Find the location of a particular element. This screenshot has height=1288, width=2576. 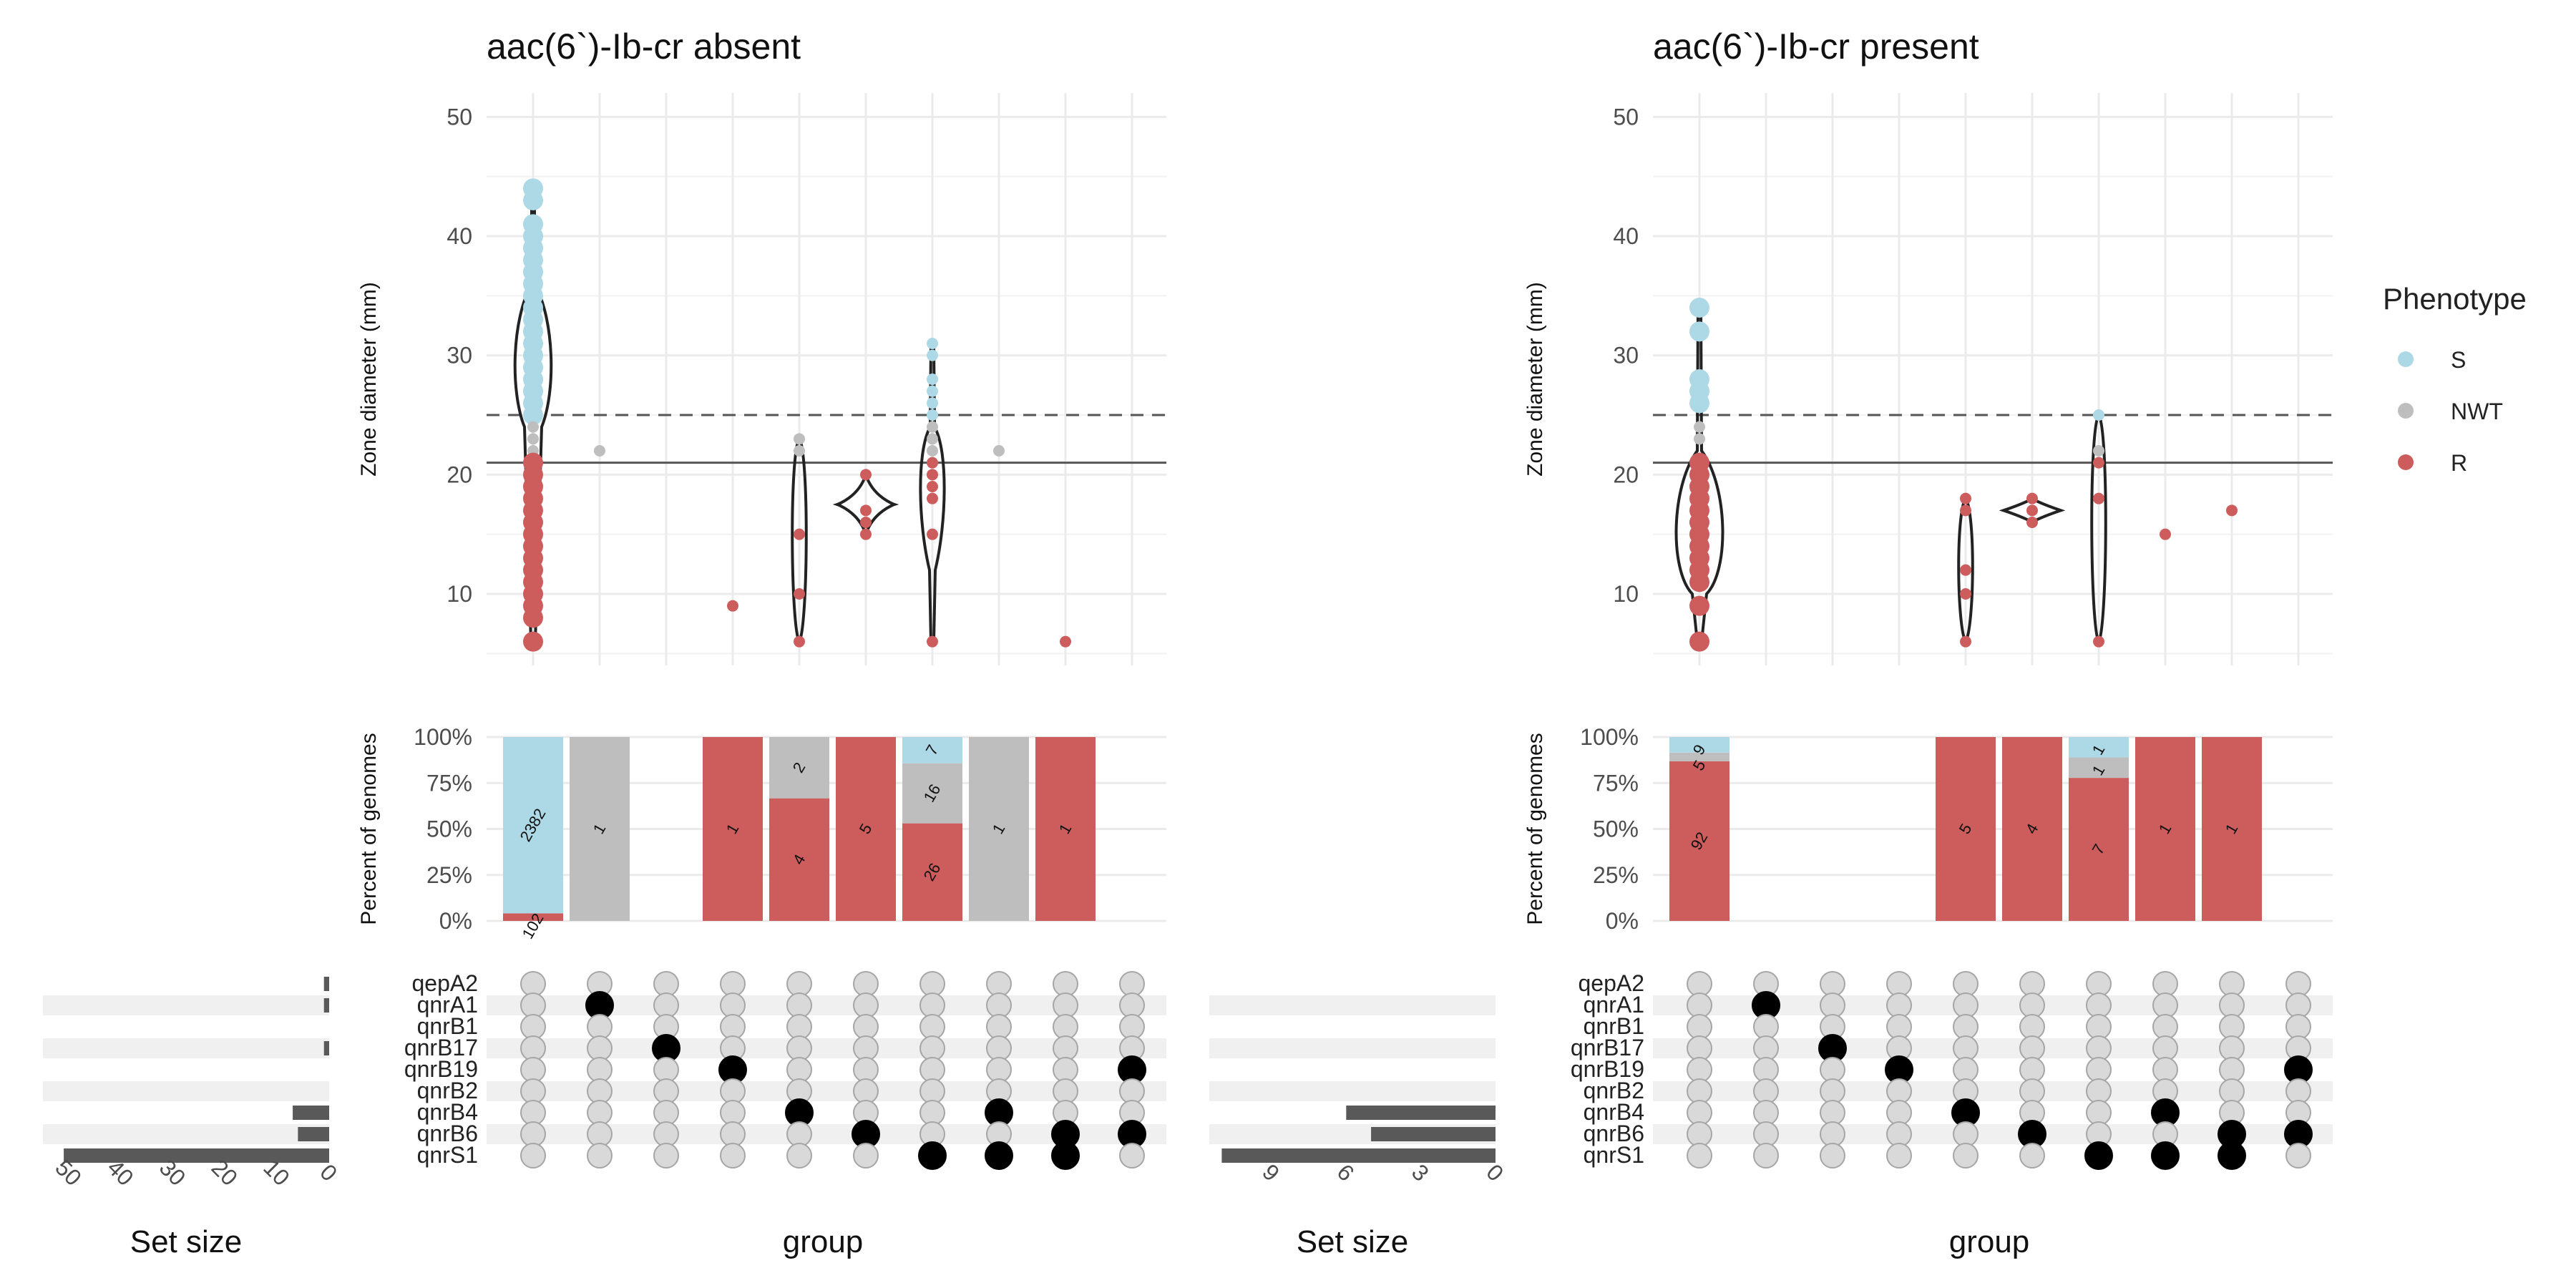

legend-label-nwt: NWT is located at coordinates (2477, 411).